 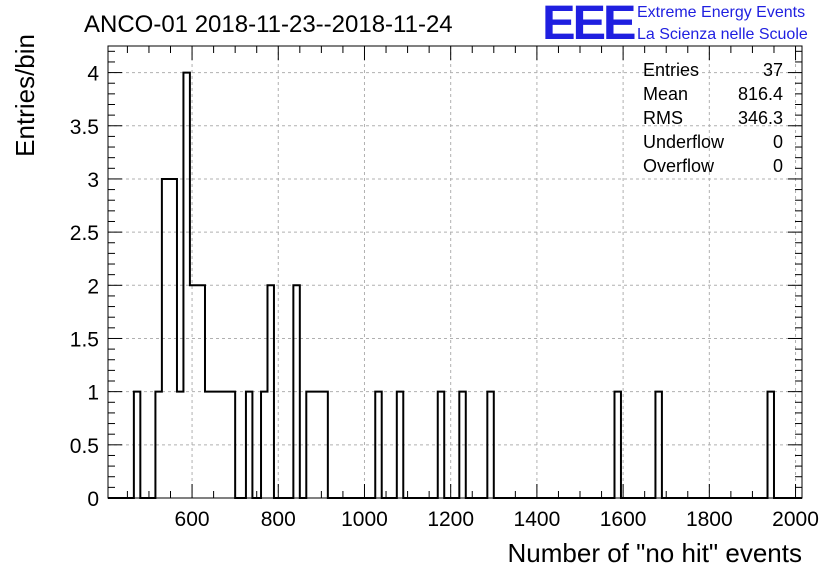 I want to click on stats-label: Overflow, so click(x=679, y=166).